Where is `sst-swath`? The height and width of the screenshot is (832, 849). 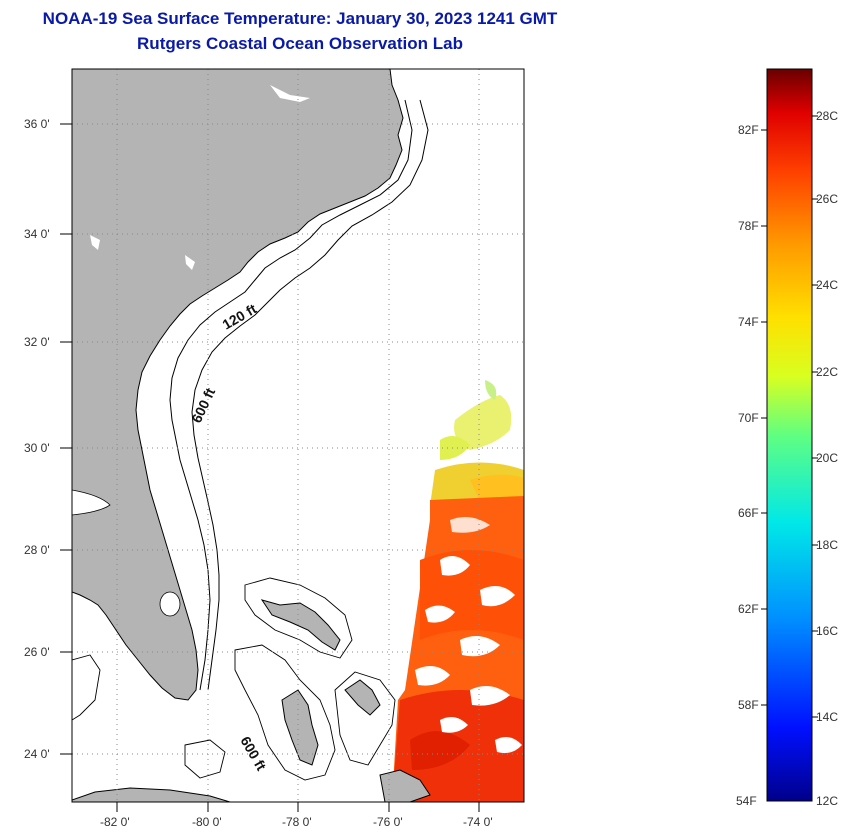 sst-swath is located at coordinates (458, 573).